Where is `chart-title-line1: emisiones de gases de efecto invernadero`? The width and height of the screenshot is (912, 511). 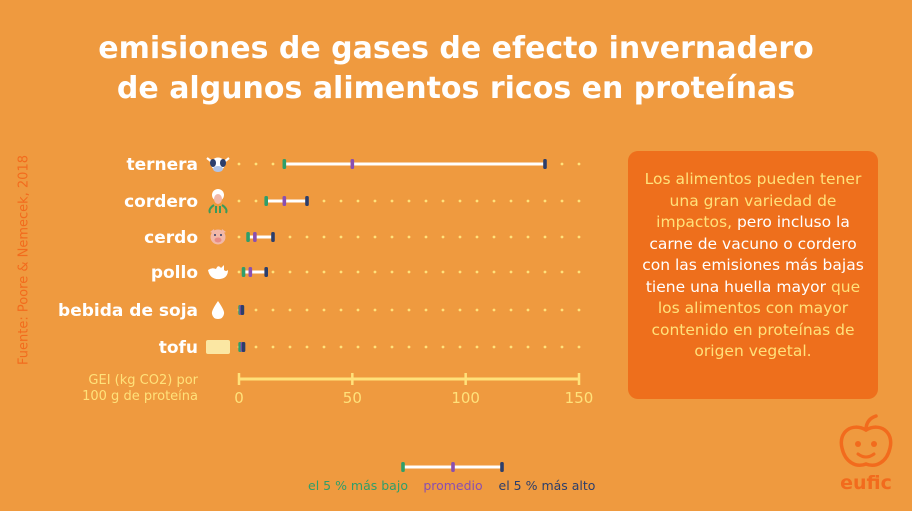 chart-title-line1: emisiones de gases de efecto invernadero is located at coordinates (456, 48).